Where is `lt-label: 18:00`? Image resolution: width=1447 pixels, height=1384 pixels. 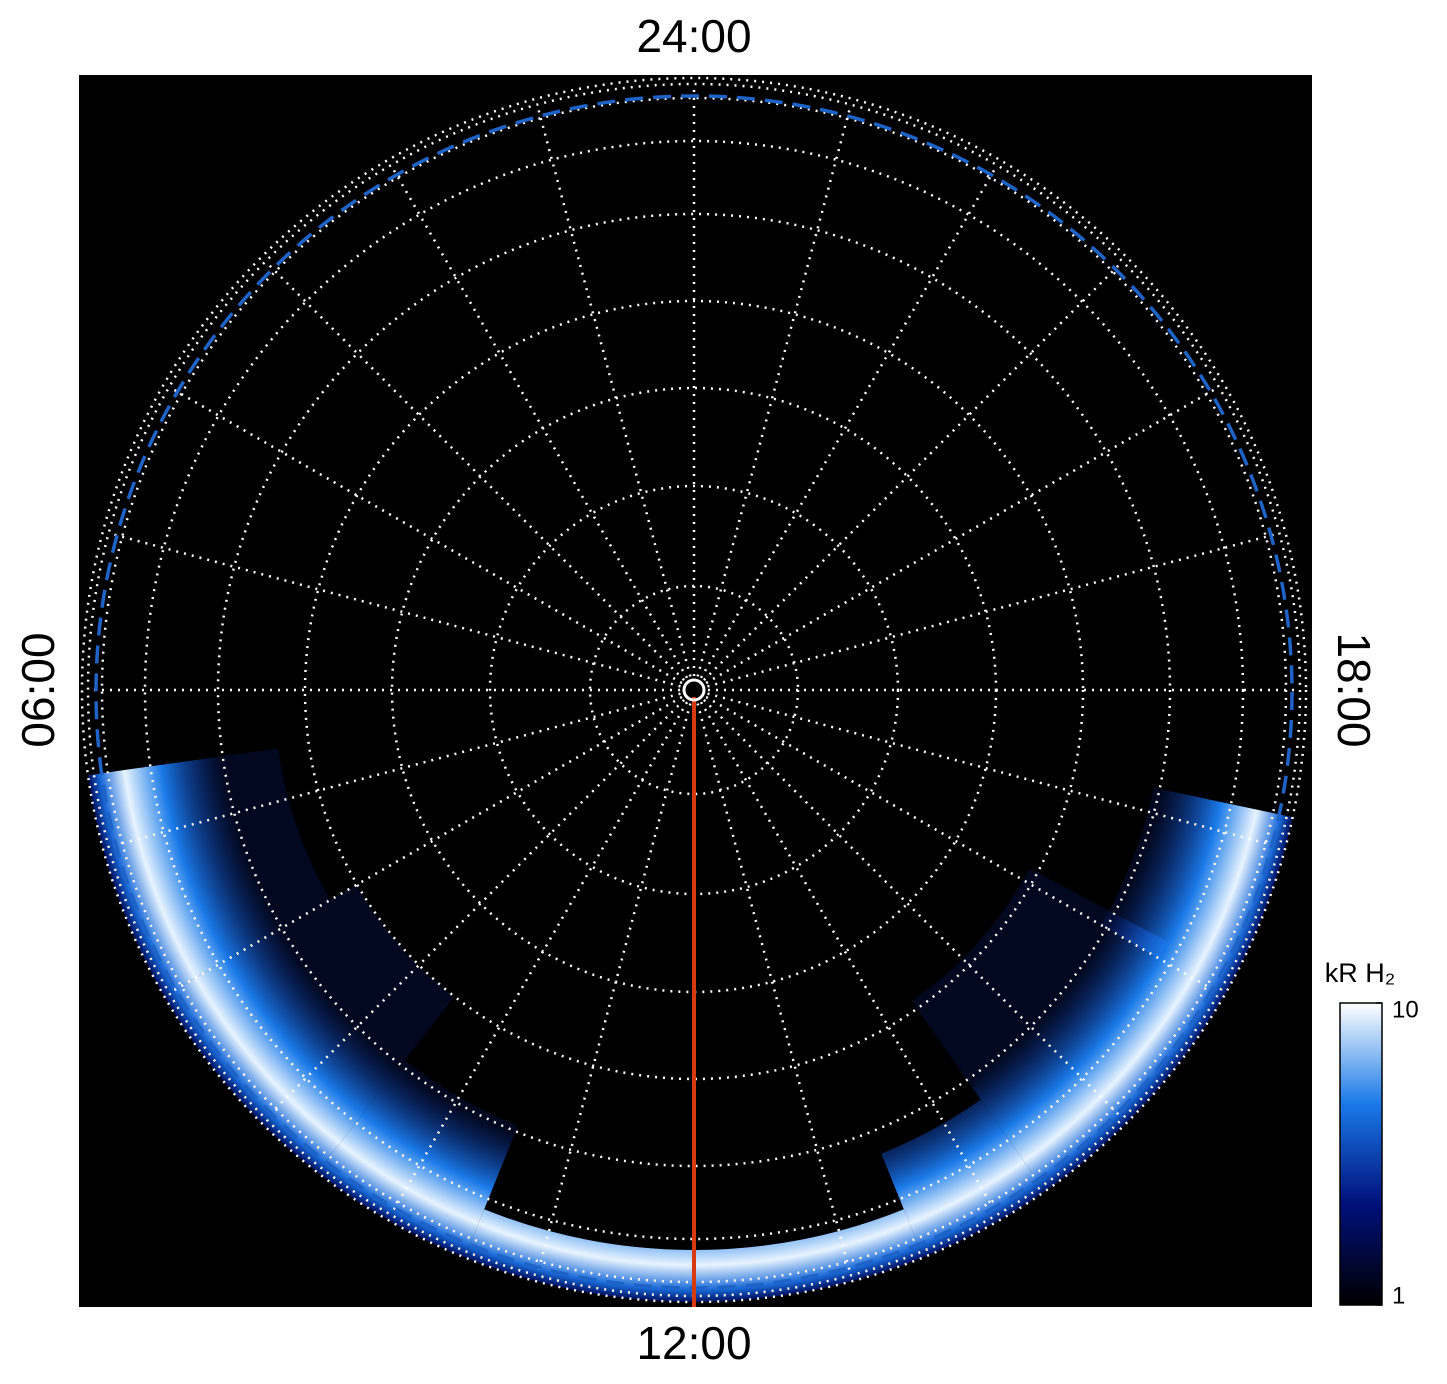 lt-label: 18:00 is located at coordinates (1354, 689).